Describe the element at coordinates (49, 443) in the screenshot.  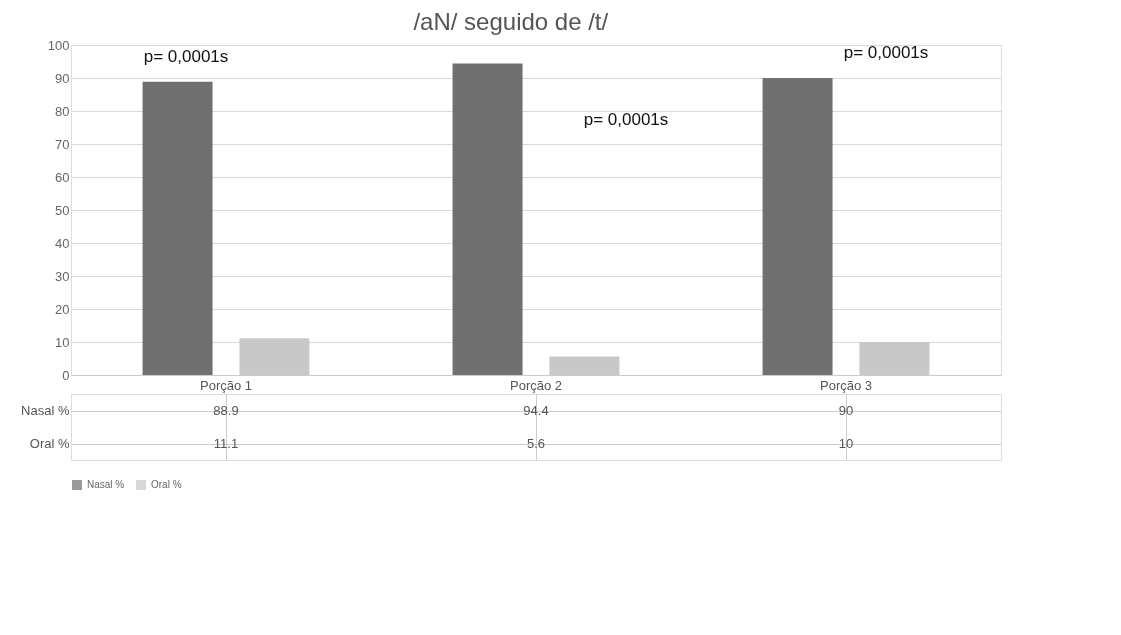
I see `text: Oral %` at that location.